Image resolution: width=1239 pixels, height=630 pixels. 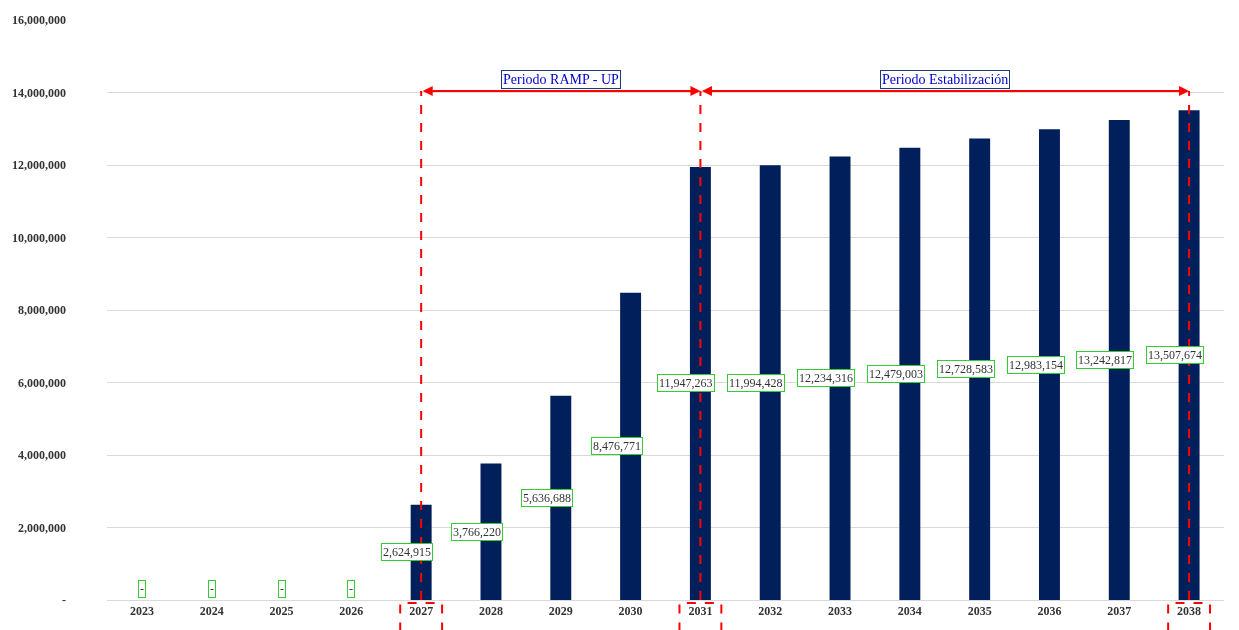 What do you see at coordinates (840, 611) in the screenshot?
I see `x-tick-label: 2033` at bounding box center [840, 611].